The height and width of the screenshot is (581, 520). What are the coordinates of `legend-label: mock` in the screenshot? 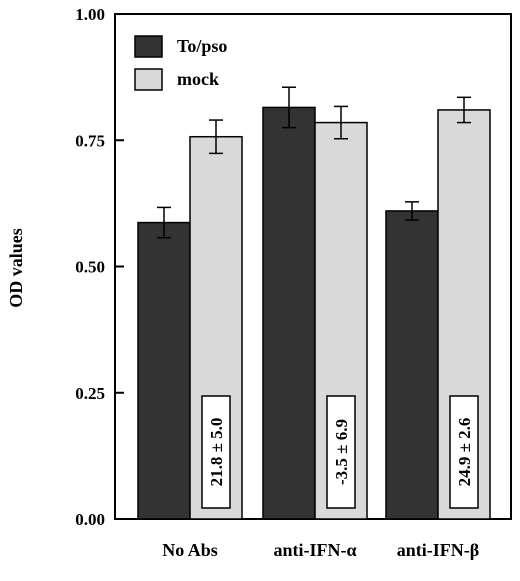 It's located at (198, 79).